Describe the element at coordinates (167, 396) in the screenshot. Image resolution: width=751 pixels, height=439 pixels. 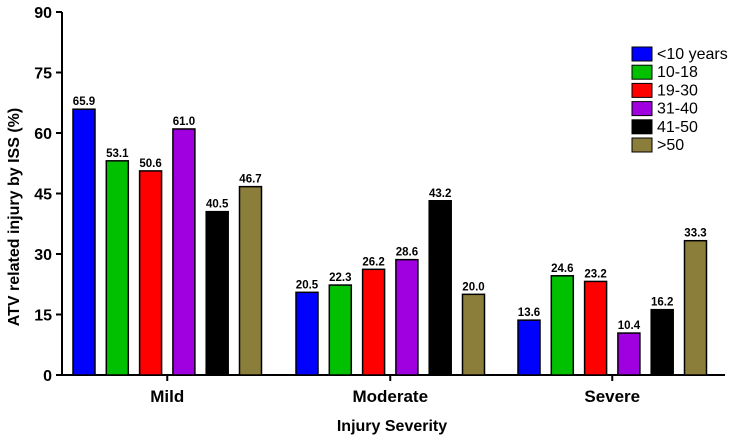
I see `x-tick-label: Mild` at that location.